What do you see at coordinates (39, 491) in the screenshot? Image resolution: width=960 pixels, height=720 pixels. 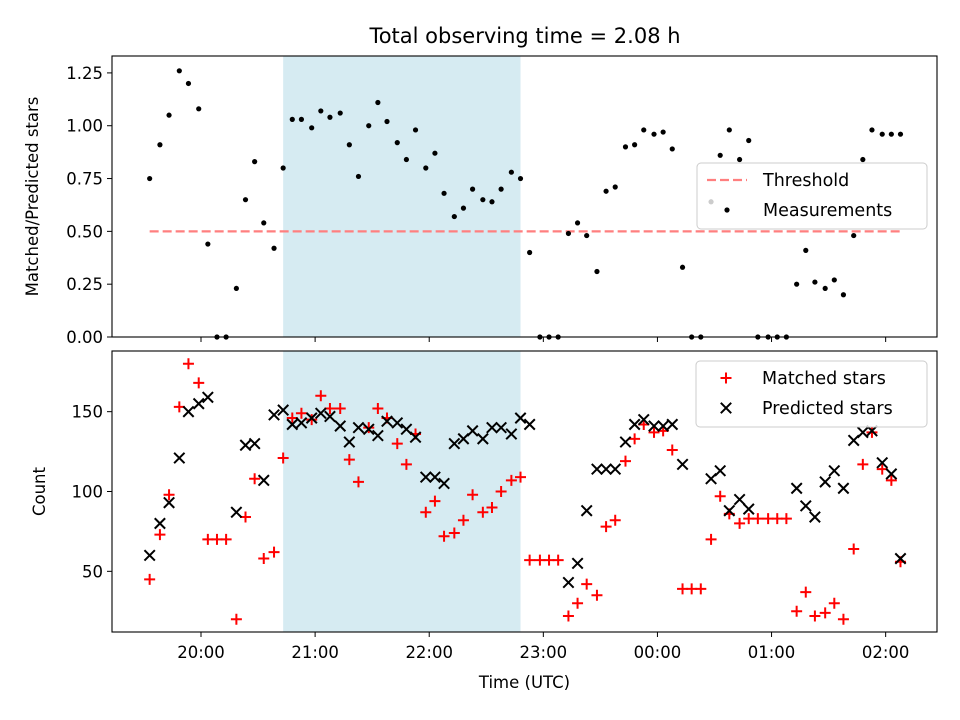 I see `y-axis-label: Count` at bounding box center [39, 491].